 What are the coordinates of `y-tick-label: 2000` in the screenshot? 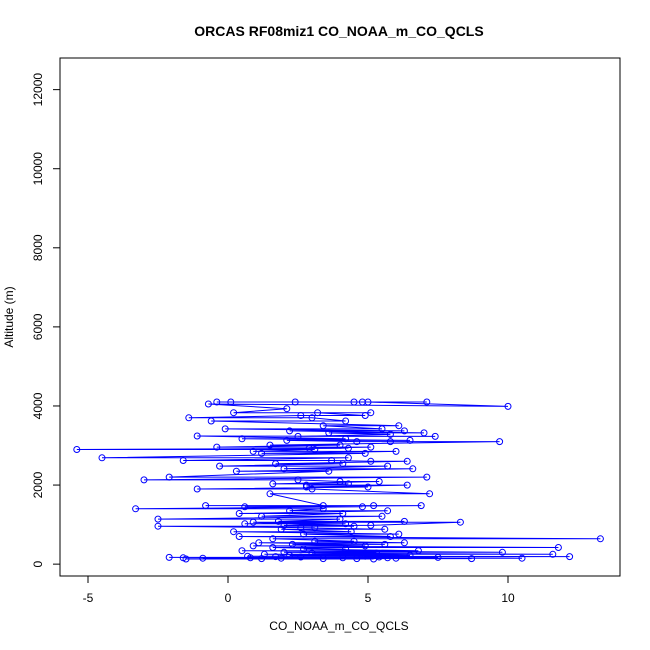 It's located at (38, 484).